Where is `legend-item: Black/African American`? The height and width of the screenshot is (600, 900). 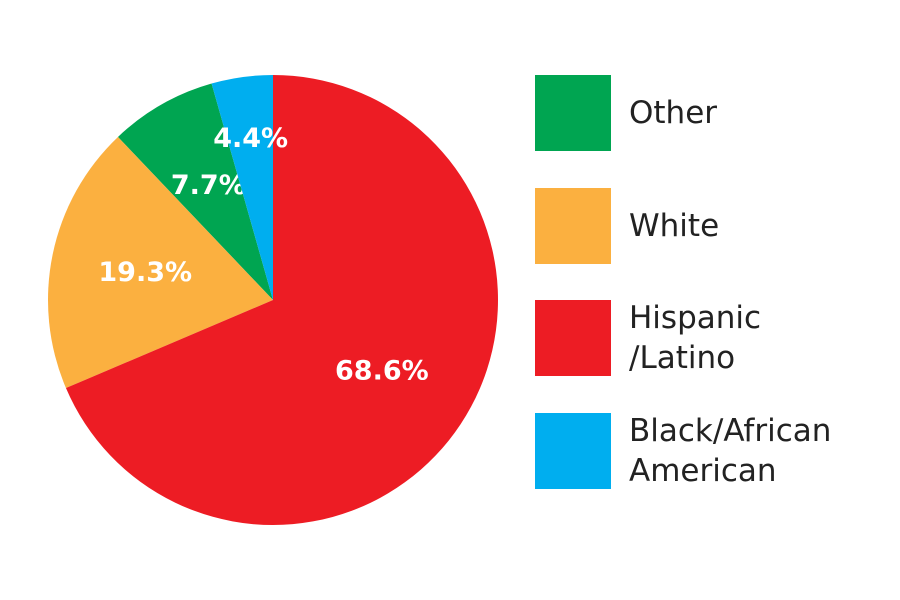 legend-item: Black/African American is located at coordinates (715, 450).